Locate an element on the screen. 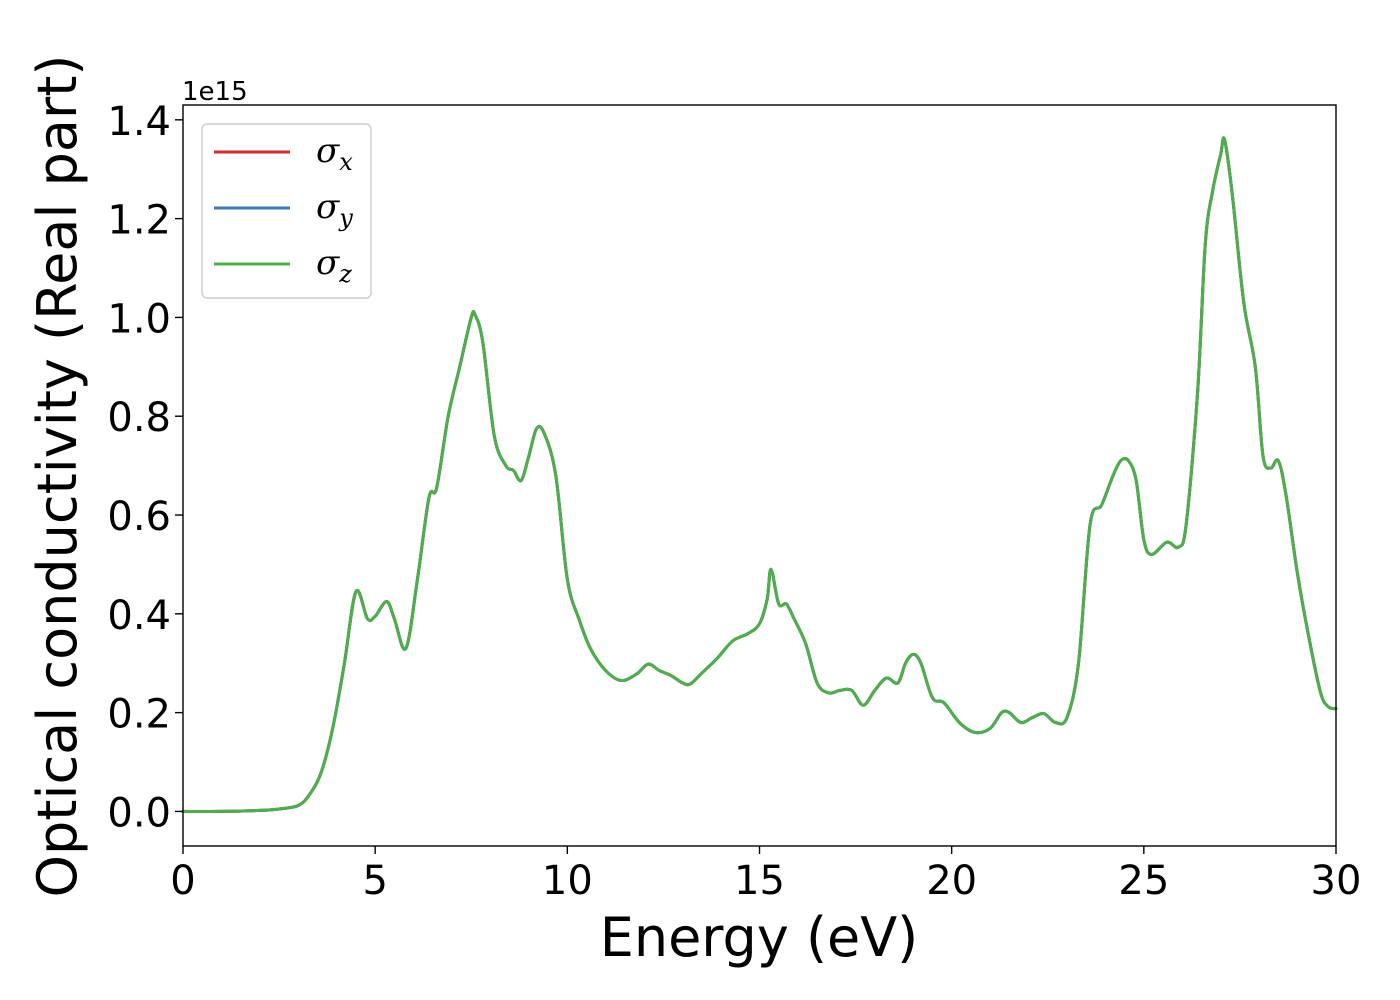 The image size is (1400, 1000). legend-label-sigma-y: σy is located at coordinates (334, 209).